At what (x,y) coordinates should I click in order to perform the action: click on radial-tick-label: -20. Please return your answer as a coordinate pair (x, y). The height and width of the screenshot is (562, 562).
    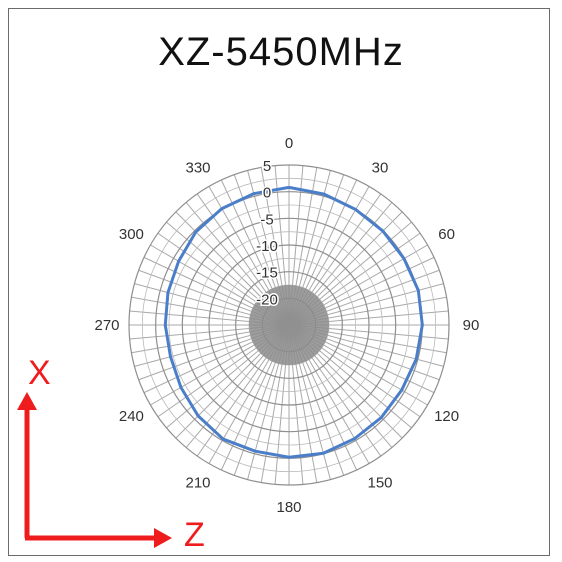
    Looking at the image, I should click on (267, 299).